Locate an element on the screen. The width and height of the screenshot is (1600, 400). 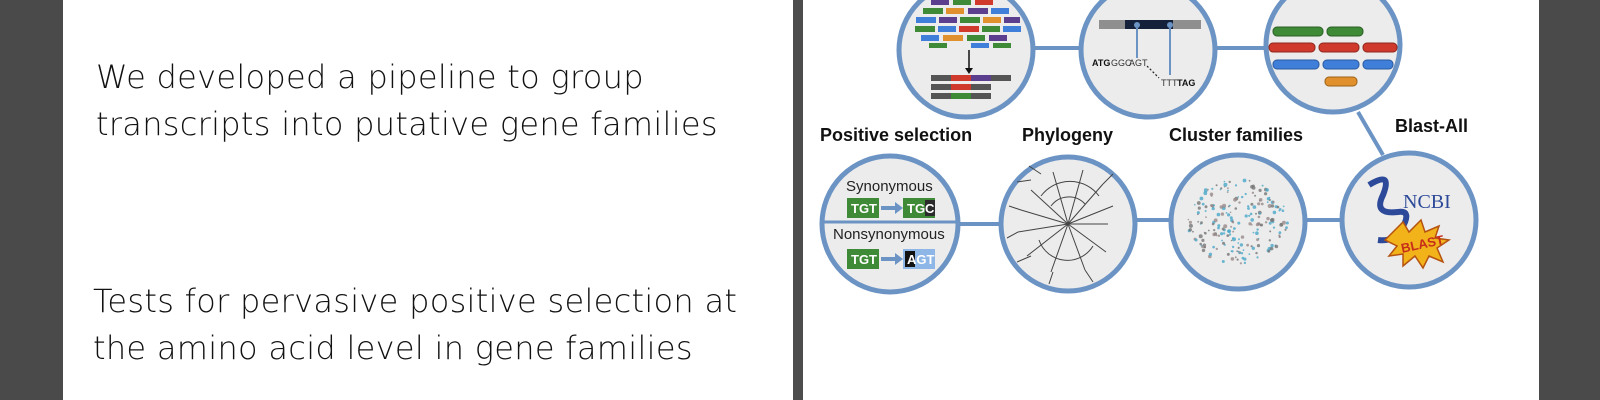
phylogenetic-tree-icon is located at coordinates (1060, 225).